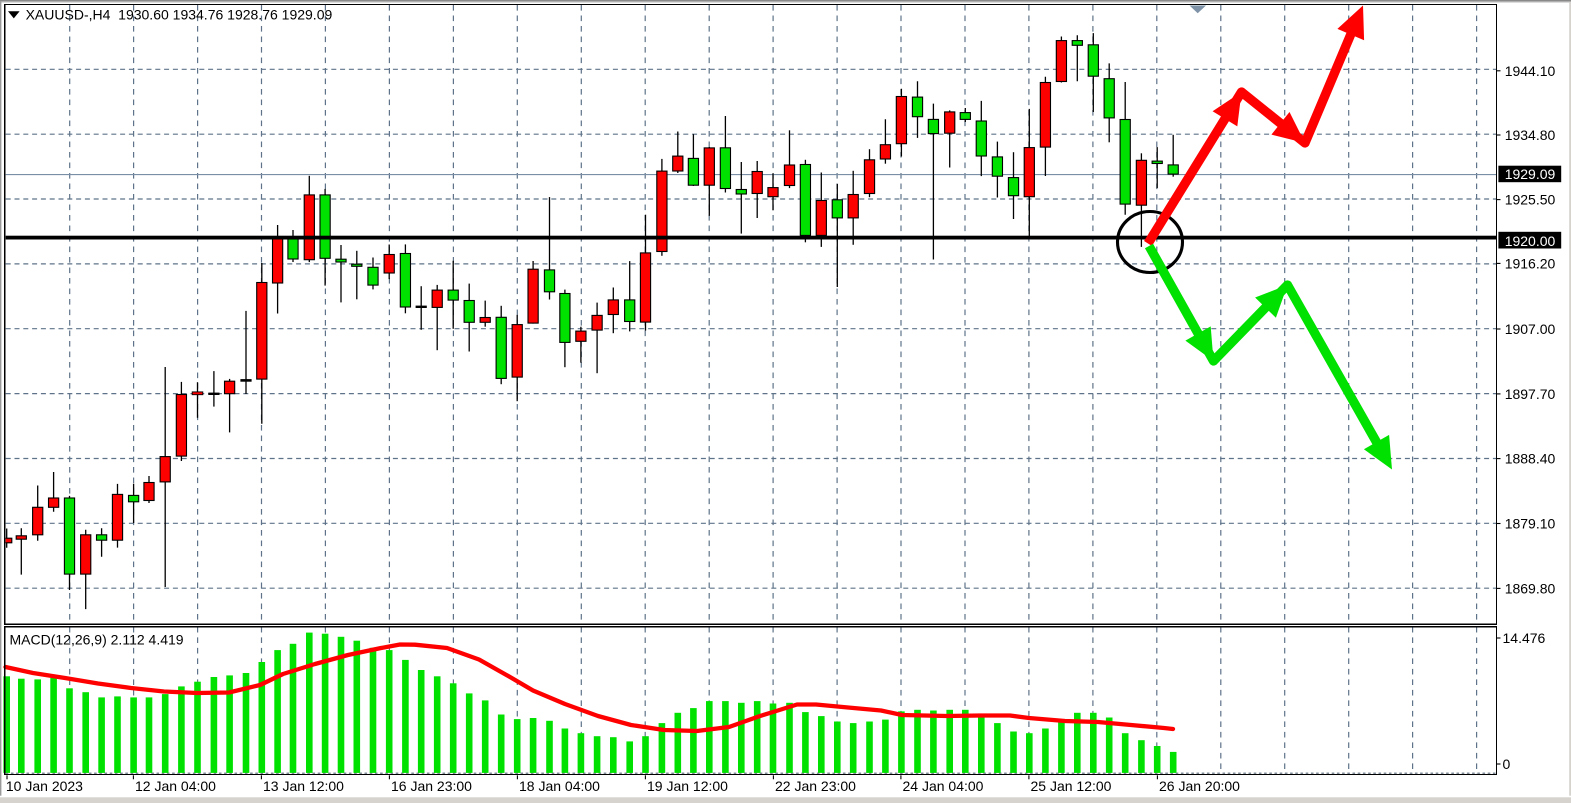  I want to click on svg-text: 26 Jan 20:00, so click(1199, 786).